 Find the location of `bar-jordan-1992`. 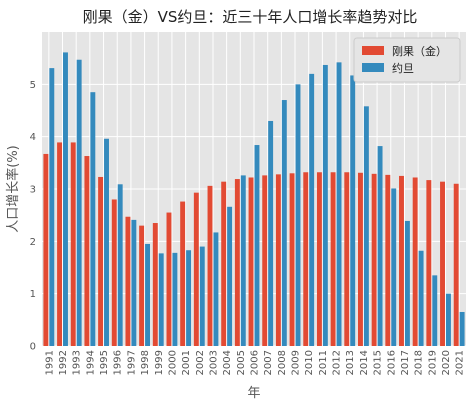

bar-jordan-1992 is located at coordinates (65, 199).